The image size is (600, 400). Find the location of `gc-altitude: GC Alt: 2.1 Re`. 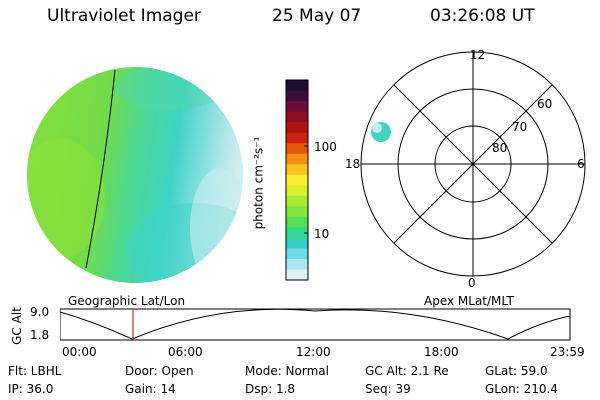

gc-altitude: GC Alt: 2.1 Re is located at coordinates (407, 371).